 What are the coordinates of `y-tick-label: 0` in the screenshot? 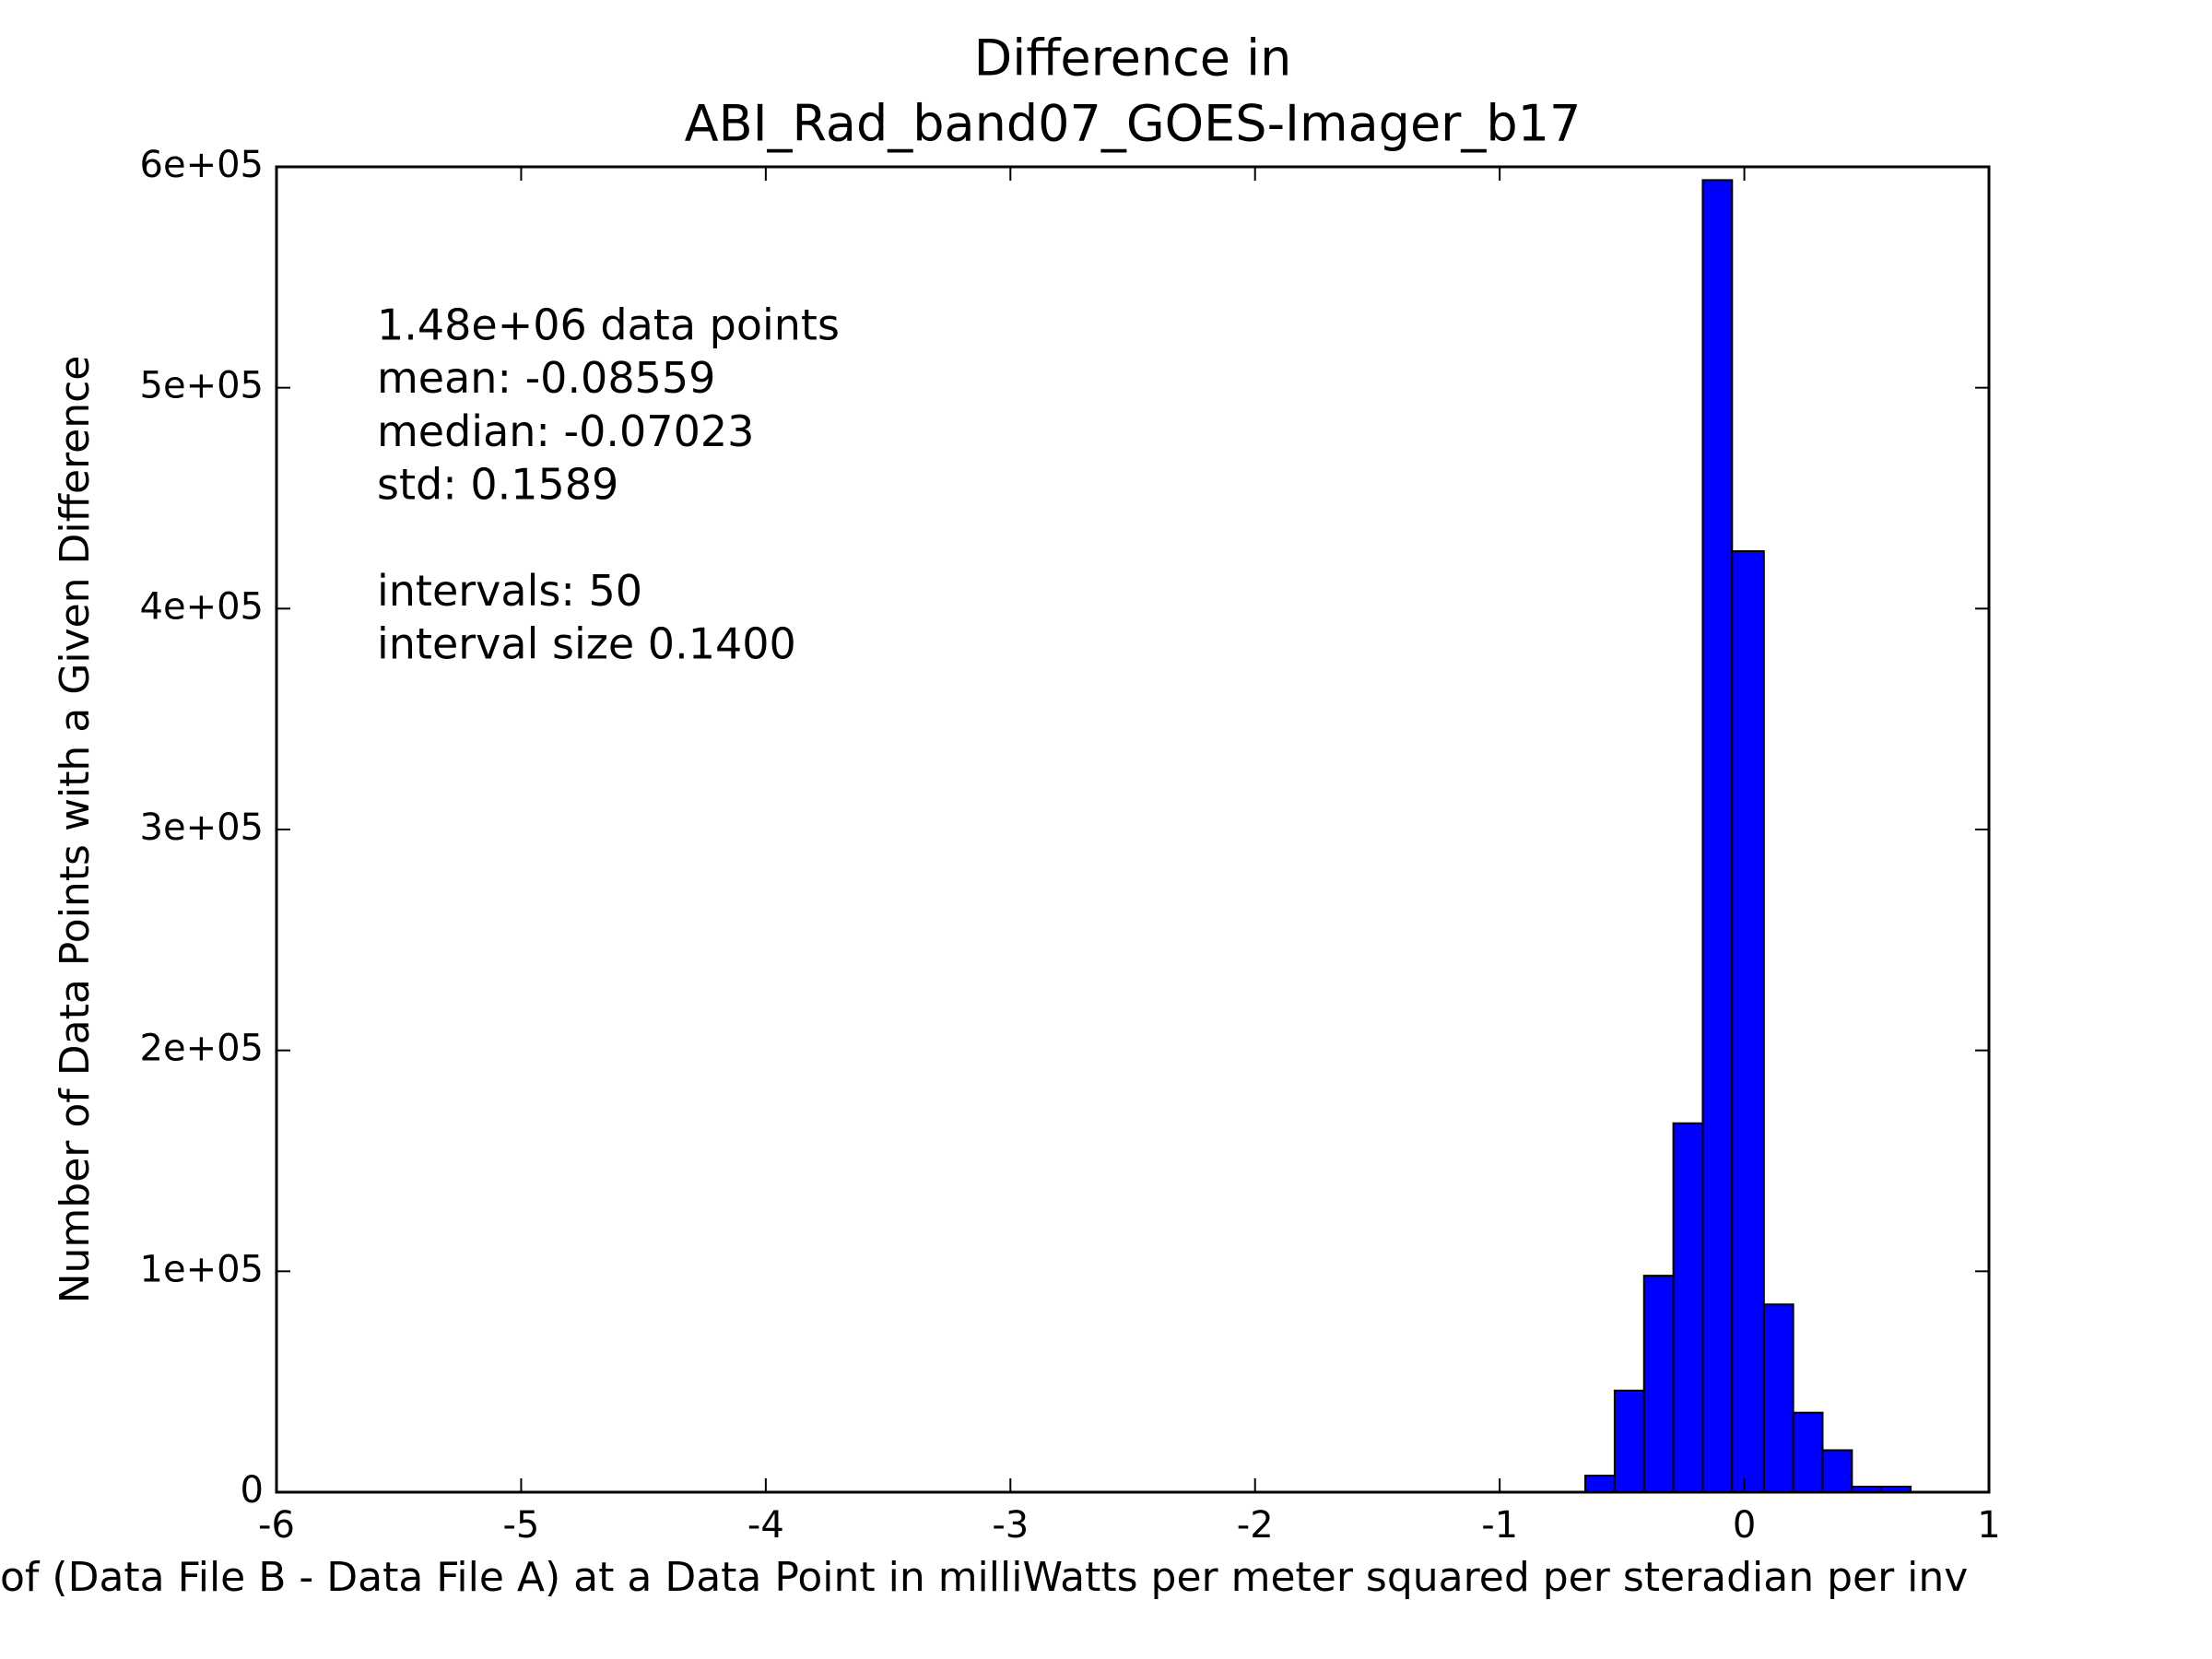 It's located at (252, 1490).